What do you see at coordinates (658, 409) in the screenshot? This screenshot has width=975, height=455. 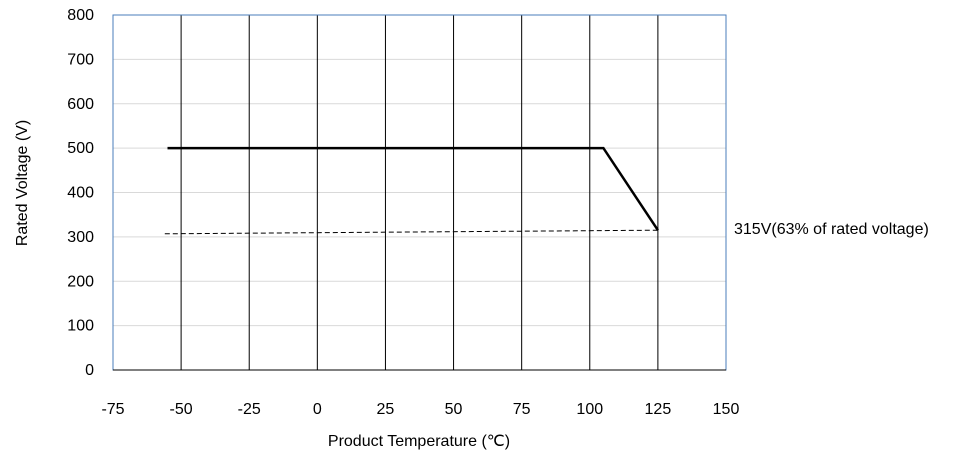 I see `x-tick-label: 125` at bounding box center [658, 409].